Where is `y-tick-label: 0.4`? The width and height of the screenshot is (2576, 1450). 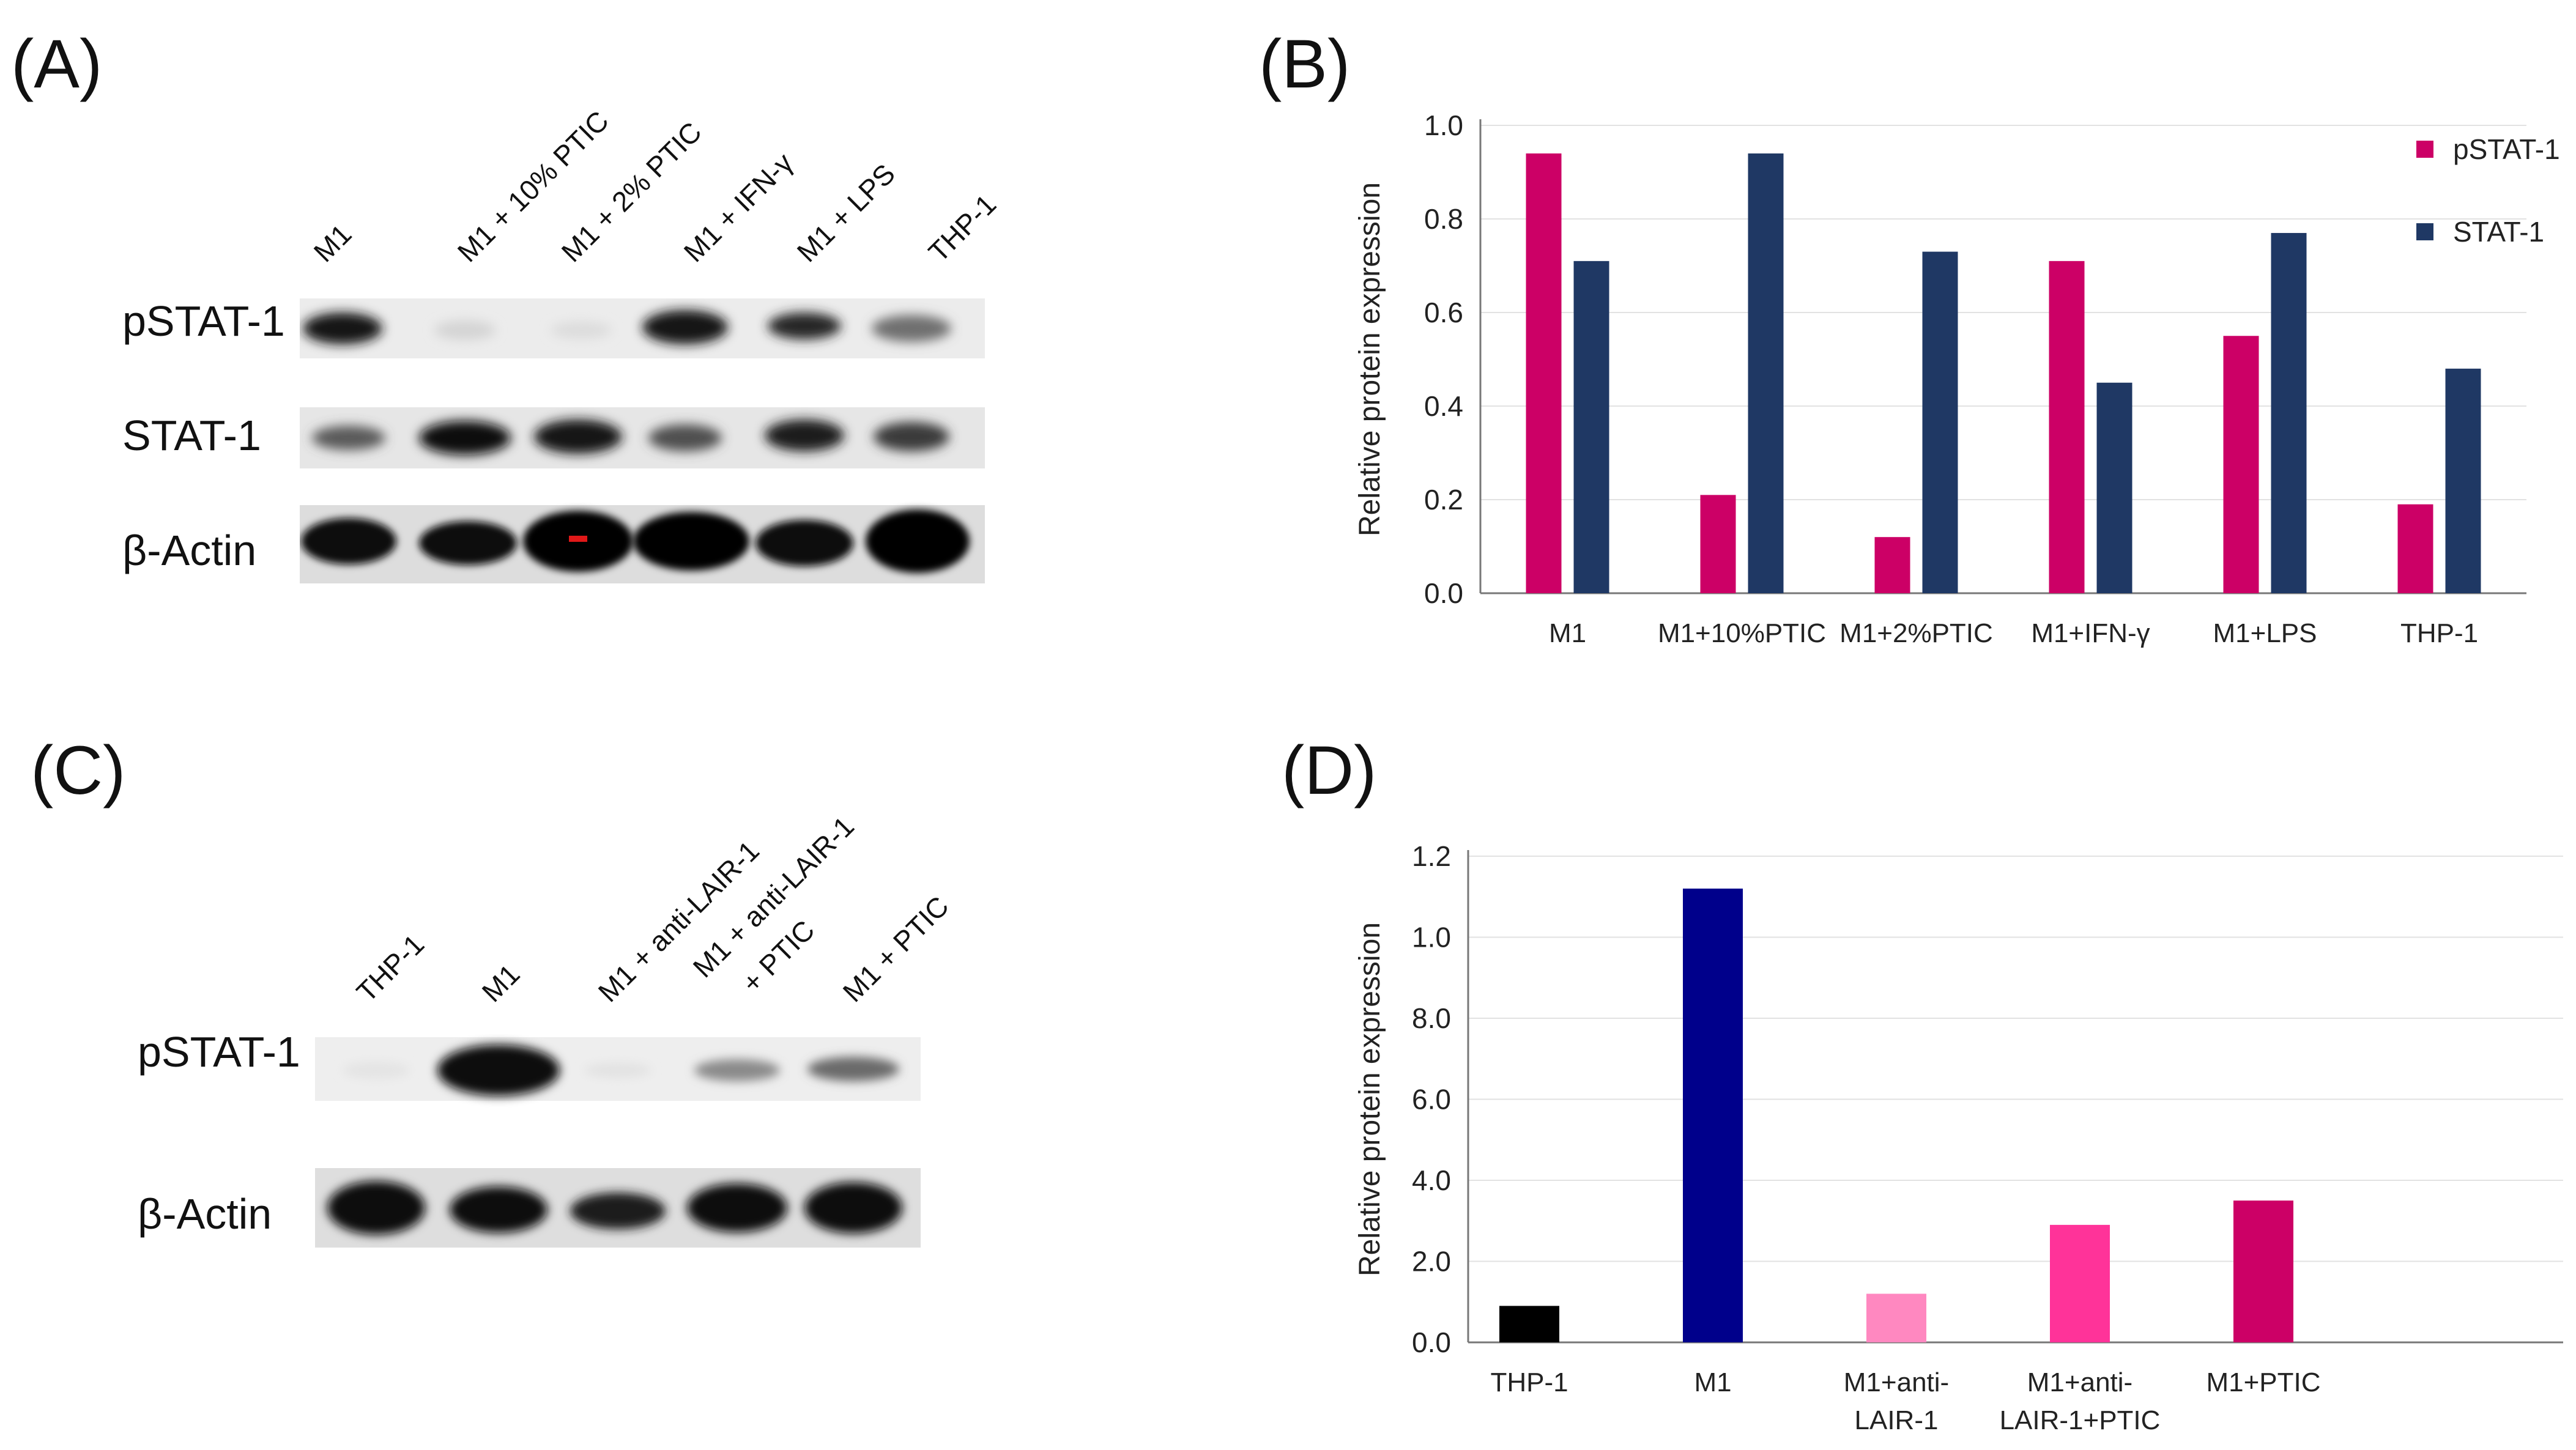
y-tick-label: 0.4 is located at coordinates (1443, 406).